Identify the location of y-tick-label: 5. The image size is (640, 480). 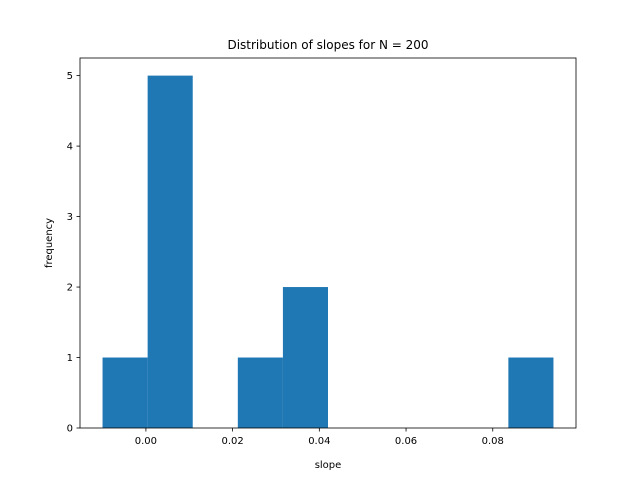
(70, 76).